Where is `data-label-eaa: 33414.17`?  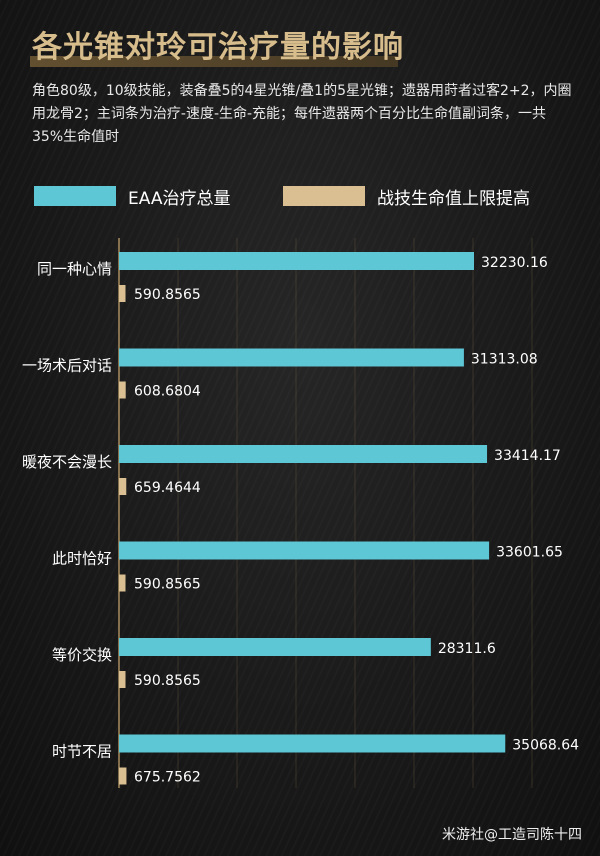
data-label-eaa: 33414.17 is located at coordinates (527, 456).